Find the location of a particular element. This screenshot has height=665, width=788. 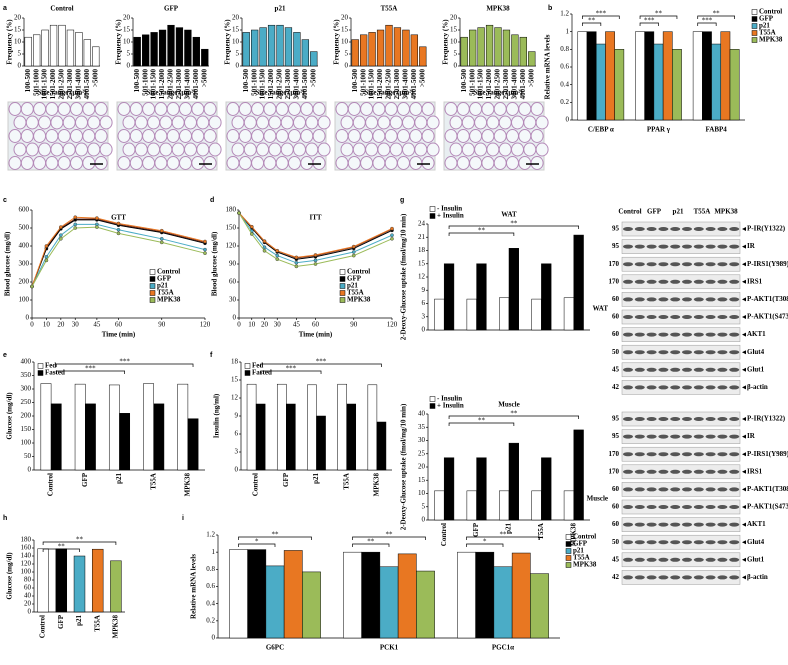

x-tick-label: T55A is located at coordinates (97, 623).